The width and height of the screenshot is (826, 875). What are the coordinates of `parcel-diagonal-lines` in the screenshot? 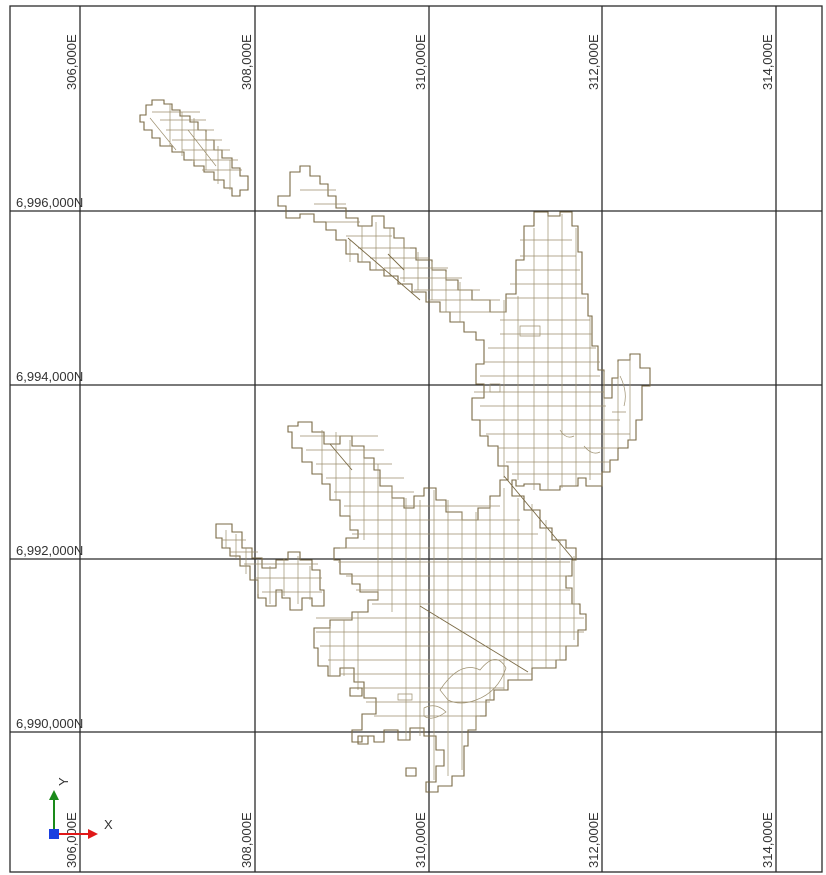 It's located at (452, 455).